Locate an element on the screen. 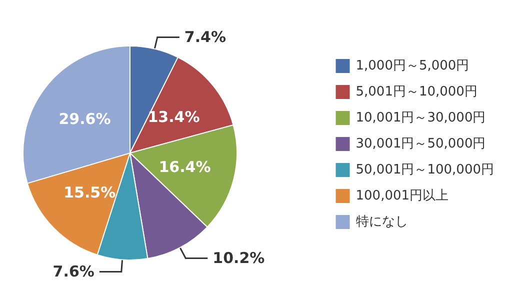  legend-label: 5,001円～10,000円 is located at coordinates (417, 92).